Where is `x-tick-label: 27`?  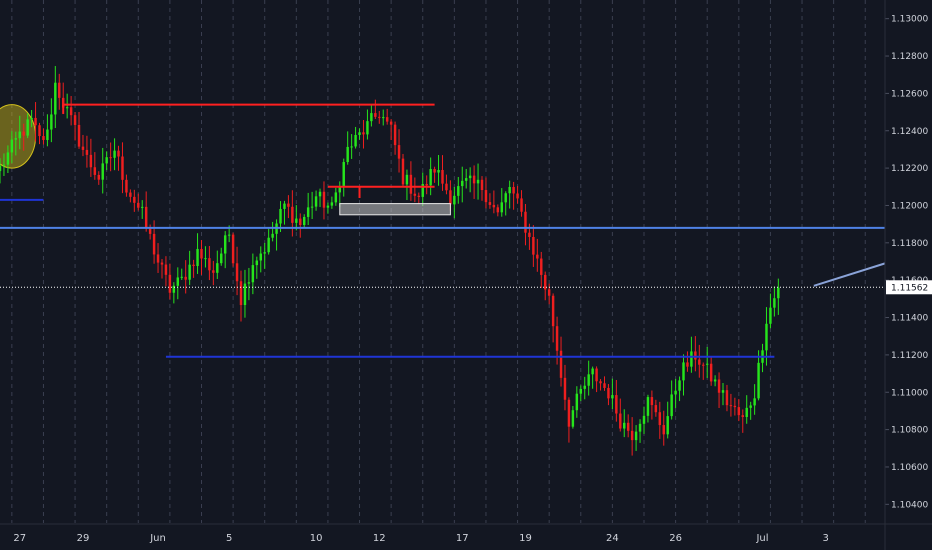 x-tick-label: 27 is located at coordinates (19, 538).